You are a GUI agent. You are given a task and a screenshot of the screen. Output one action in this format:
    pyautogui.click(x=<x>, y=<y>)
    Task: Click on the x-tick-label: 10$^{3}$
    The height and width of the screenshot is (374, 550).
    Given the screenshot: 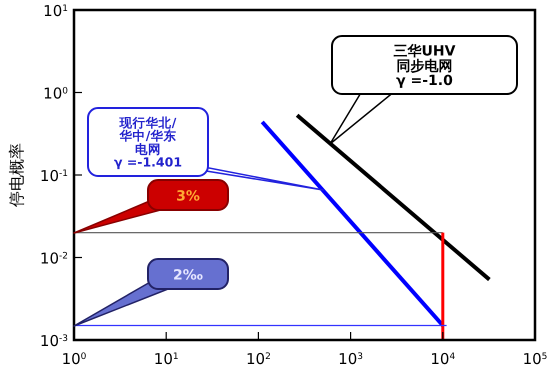 What is the action you would take?
    pyautogui.click(x=351, y=359)
    